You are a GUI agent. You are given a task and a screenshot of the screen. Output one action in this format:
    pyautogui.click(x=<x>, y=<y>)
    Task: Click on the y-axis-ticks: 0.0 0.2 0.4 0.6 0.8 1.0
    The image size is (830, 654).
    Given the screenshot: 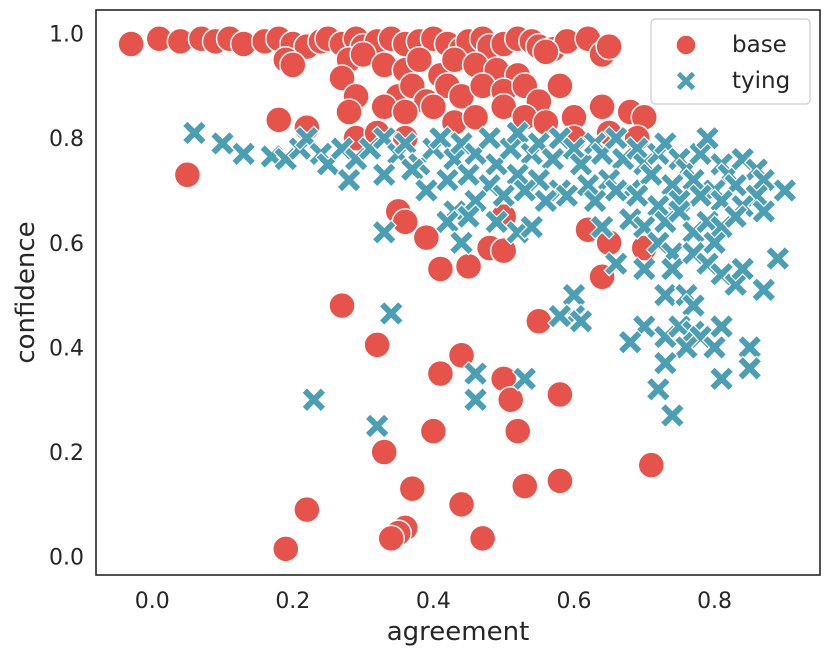 What is the action you would take?
    pyautogui.click(x=66, y=297)
    